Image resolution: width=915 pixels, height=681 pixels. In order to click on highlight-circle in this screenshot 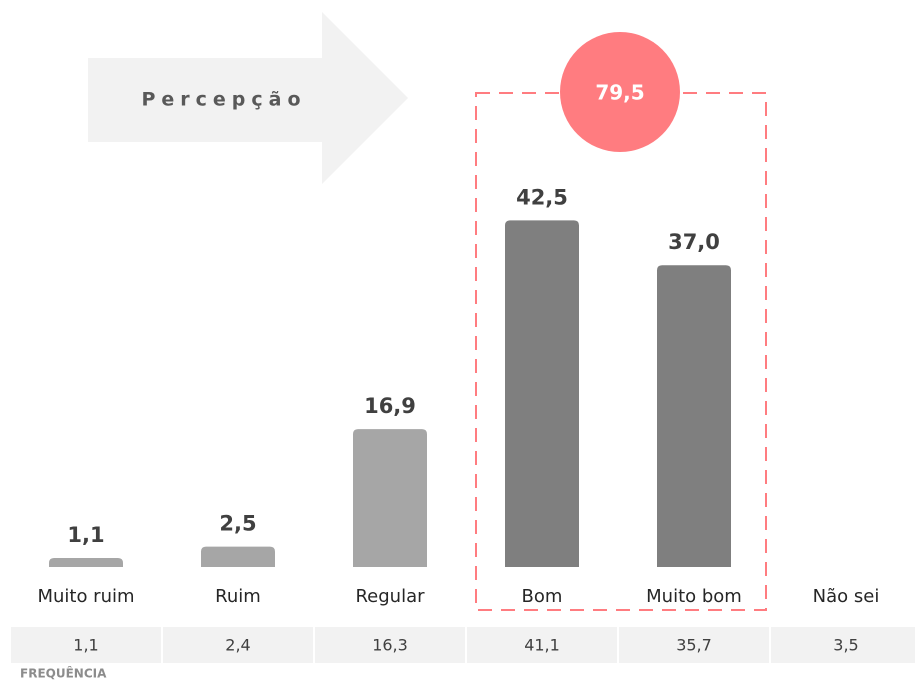, I will do `click(620, 92)`.